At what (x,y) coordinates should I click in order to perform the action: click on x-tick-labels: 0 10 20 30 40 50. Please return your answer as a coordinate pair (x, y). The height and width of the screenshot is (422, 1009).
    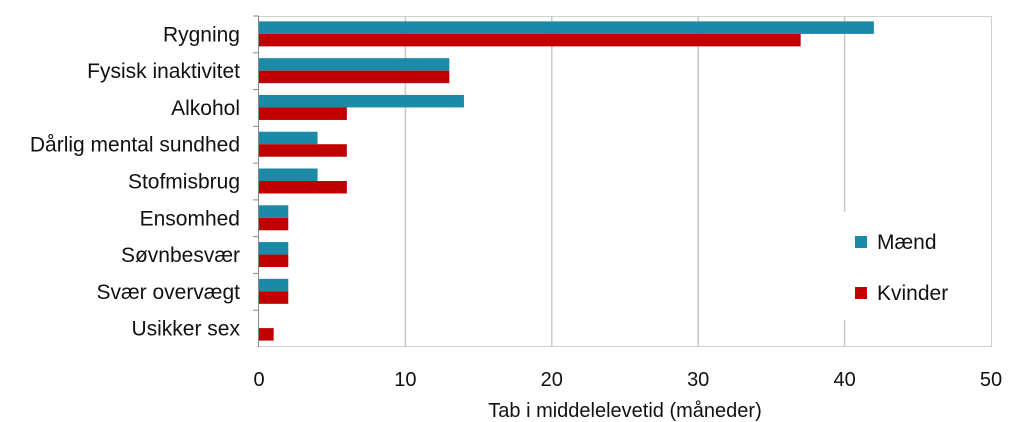
    Looking at the image, I should click on (627, 380).